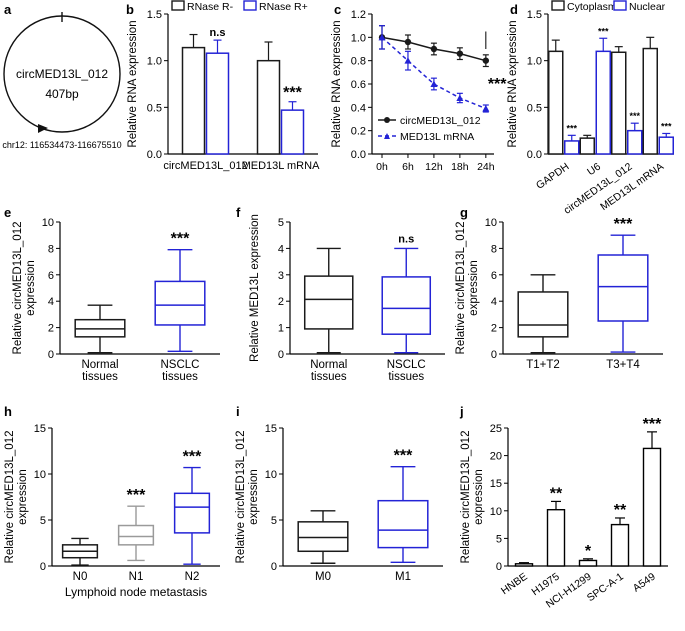  Describe the element at coordinates (154, 15) in the screenshot. I see `b-y-tick-label: 1.5` at that location.